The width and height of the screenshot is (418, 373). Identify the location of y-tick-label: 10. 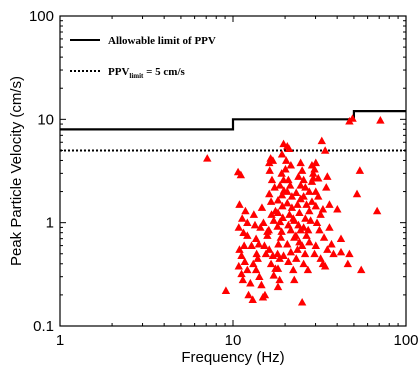
(45, 119).